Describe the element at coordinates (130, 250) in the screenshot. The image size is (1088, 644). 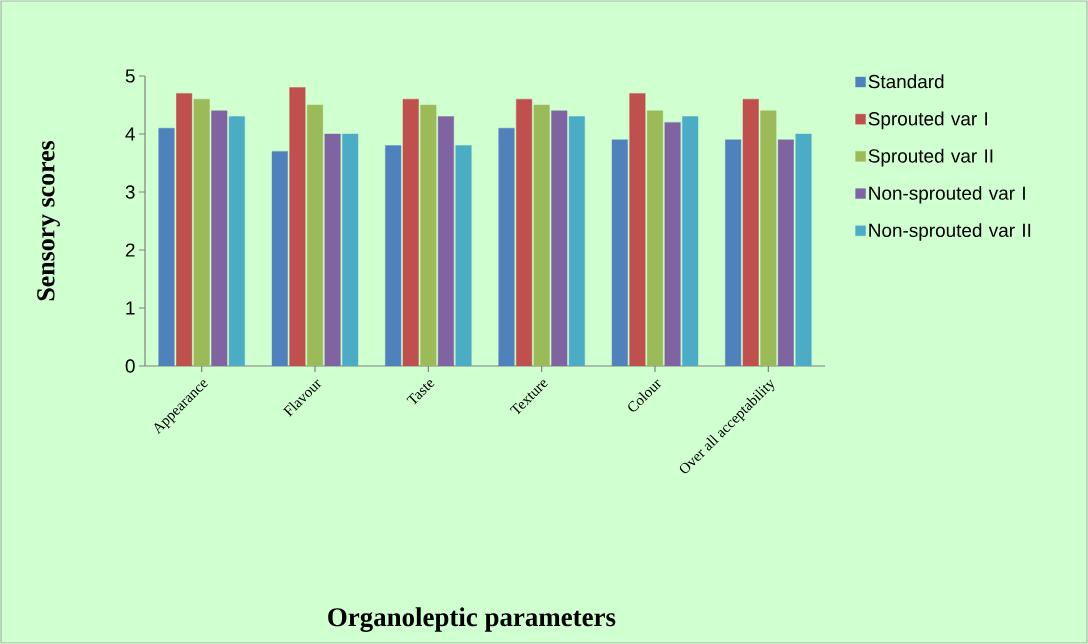
I see `y-tick-label: 2` at that location.